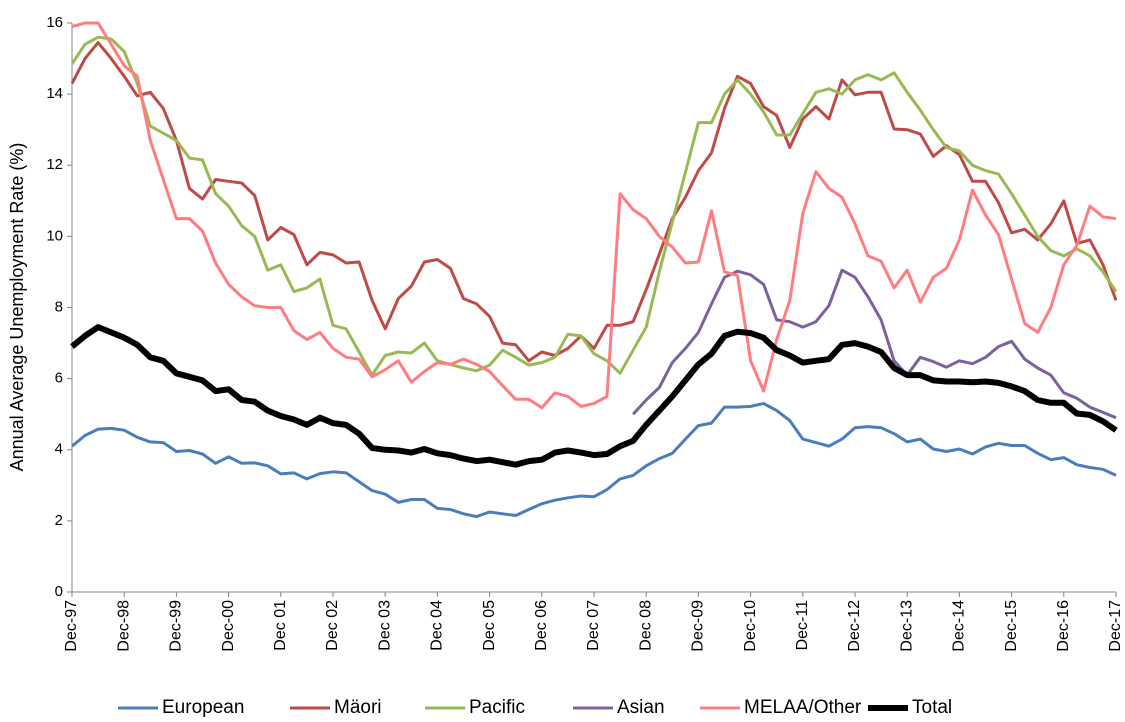 The image size is (1125, 722). I want to click on y-tick-label: 8, so click(59, 306).